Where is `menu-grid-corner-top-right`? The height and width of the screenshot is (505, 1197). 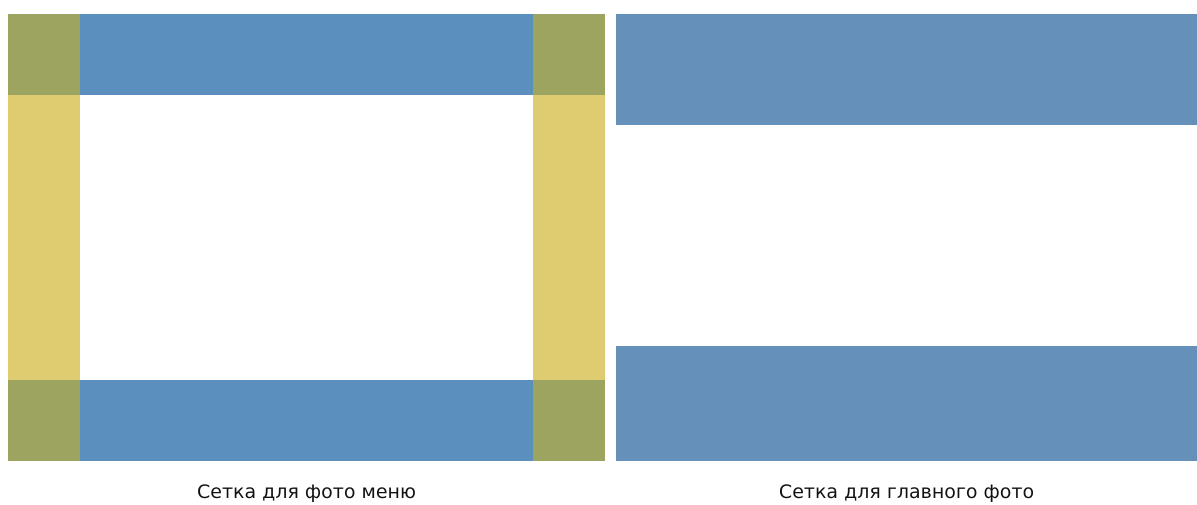
menu-grid-corner-top-right is located at coordinates (569, 54).